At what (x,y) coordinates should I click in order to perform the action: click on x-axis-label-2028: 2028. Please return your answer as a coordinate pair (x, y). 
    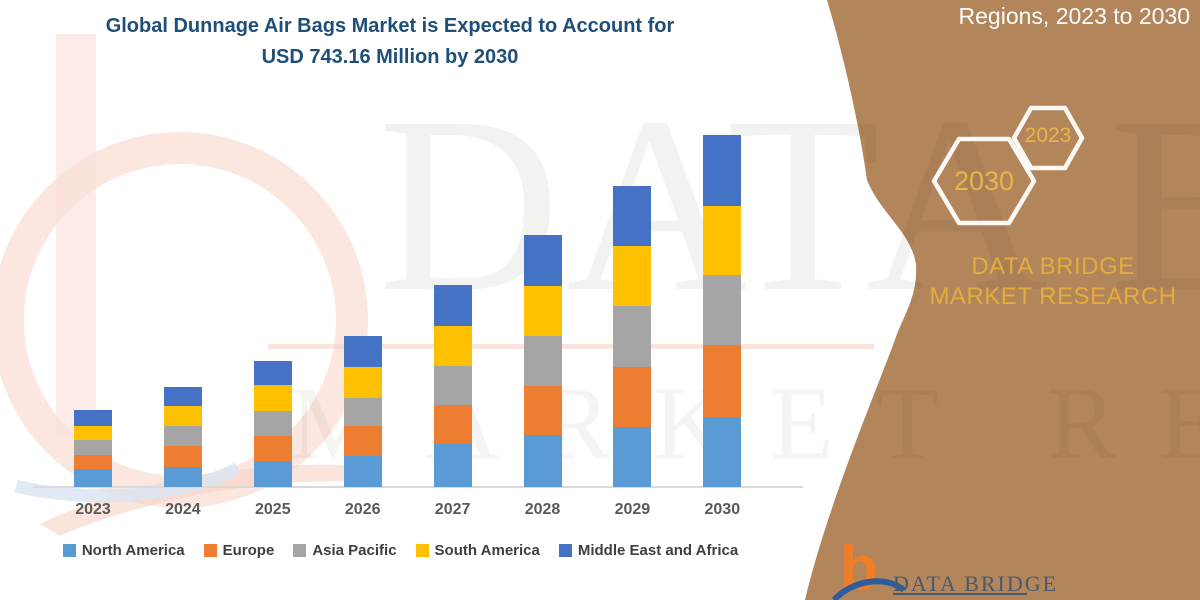
    Looking at the image, I should click on (542, 509).